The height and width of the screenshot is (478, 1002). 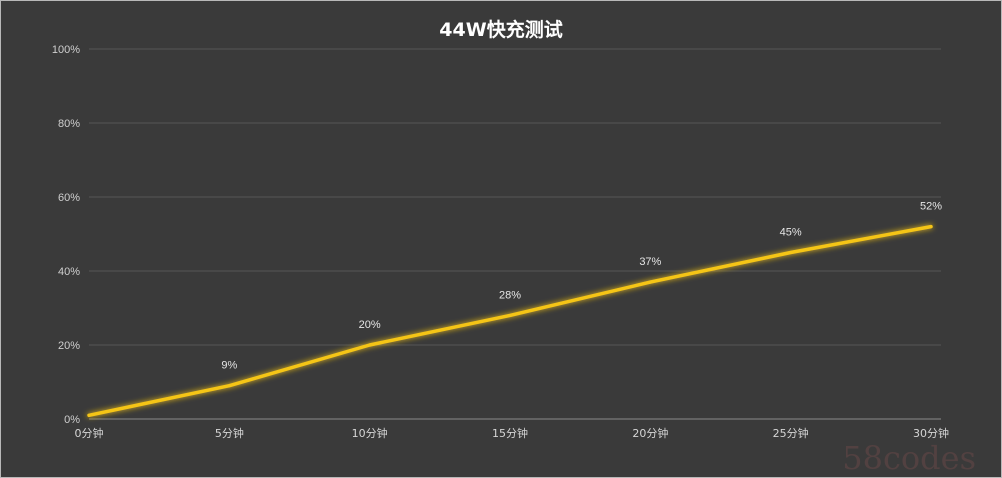 I want to click on y-tick-label: 20%, so click(x=69, y=346).